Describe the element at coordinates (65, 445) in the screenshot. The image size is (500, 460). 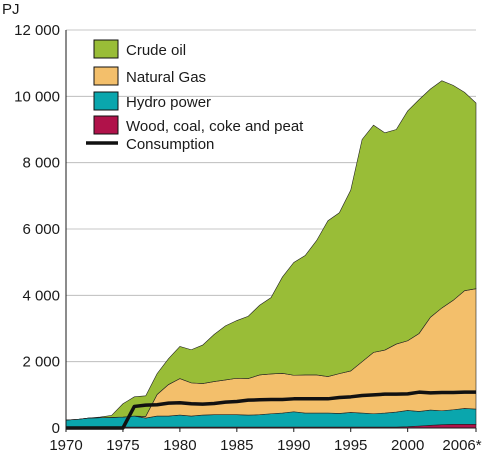
I see `x-tick-label: 1970` at that location.